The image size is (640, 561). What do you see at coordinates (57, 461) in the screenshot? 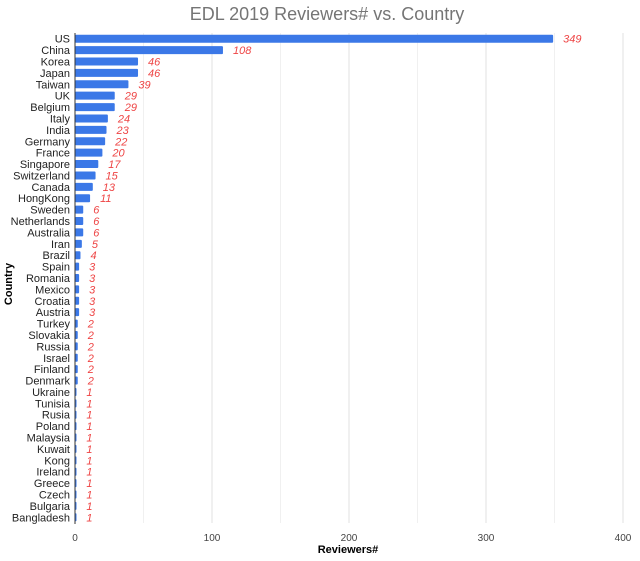
I see `y-tick-label: Kong` at bounding box center [57, 461].